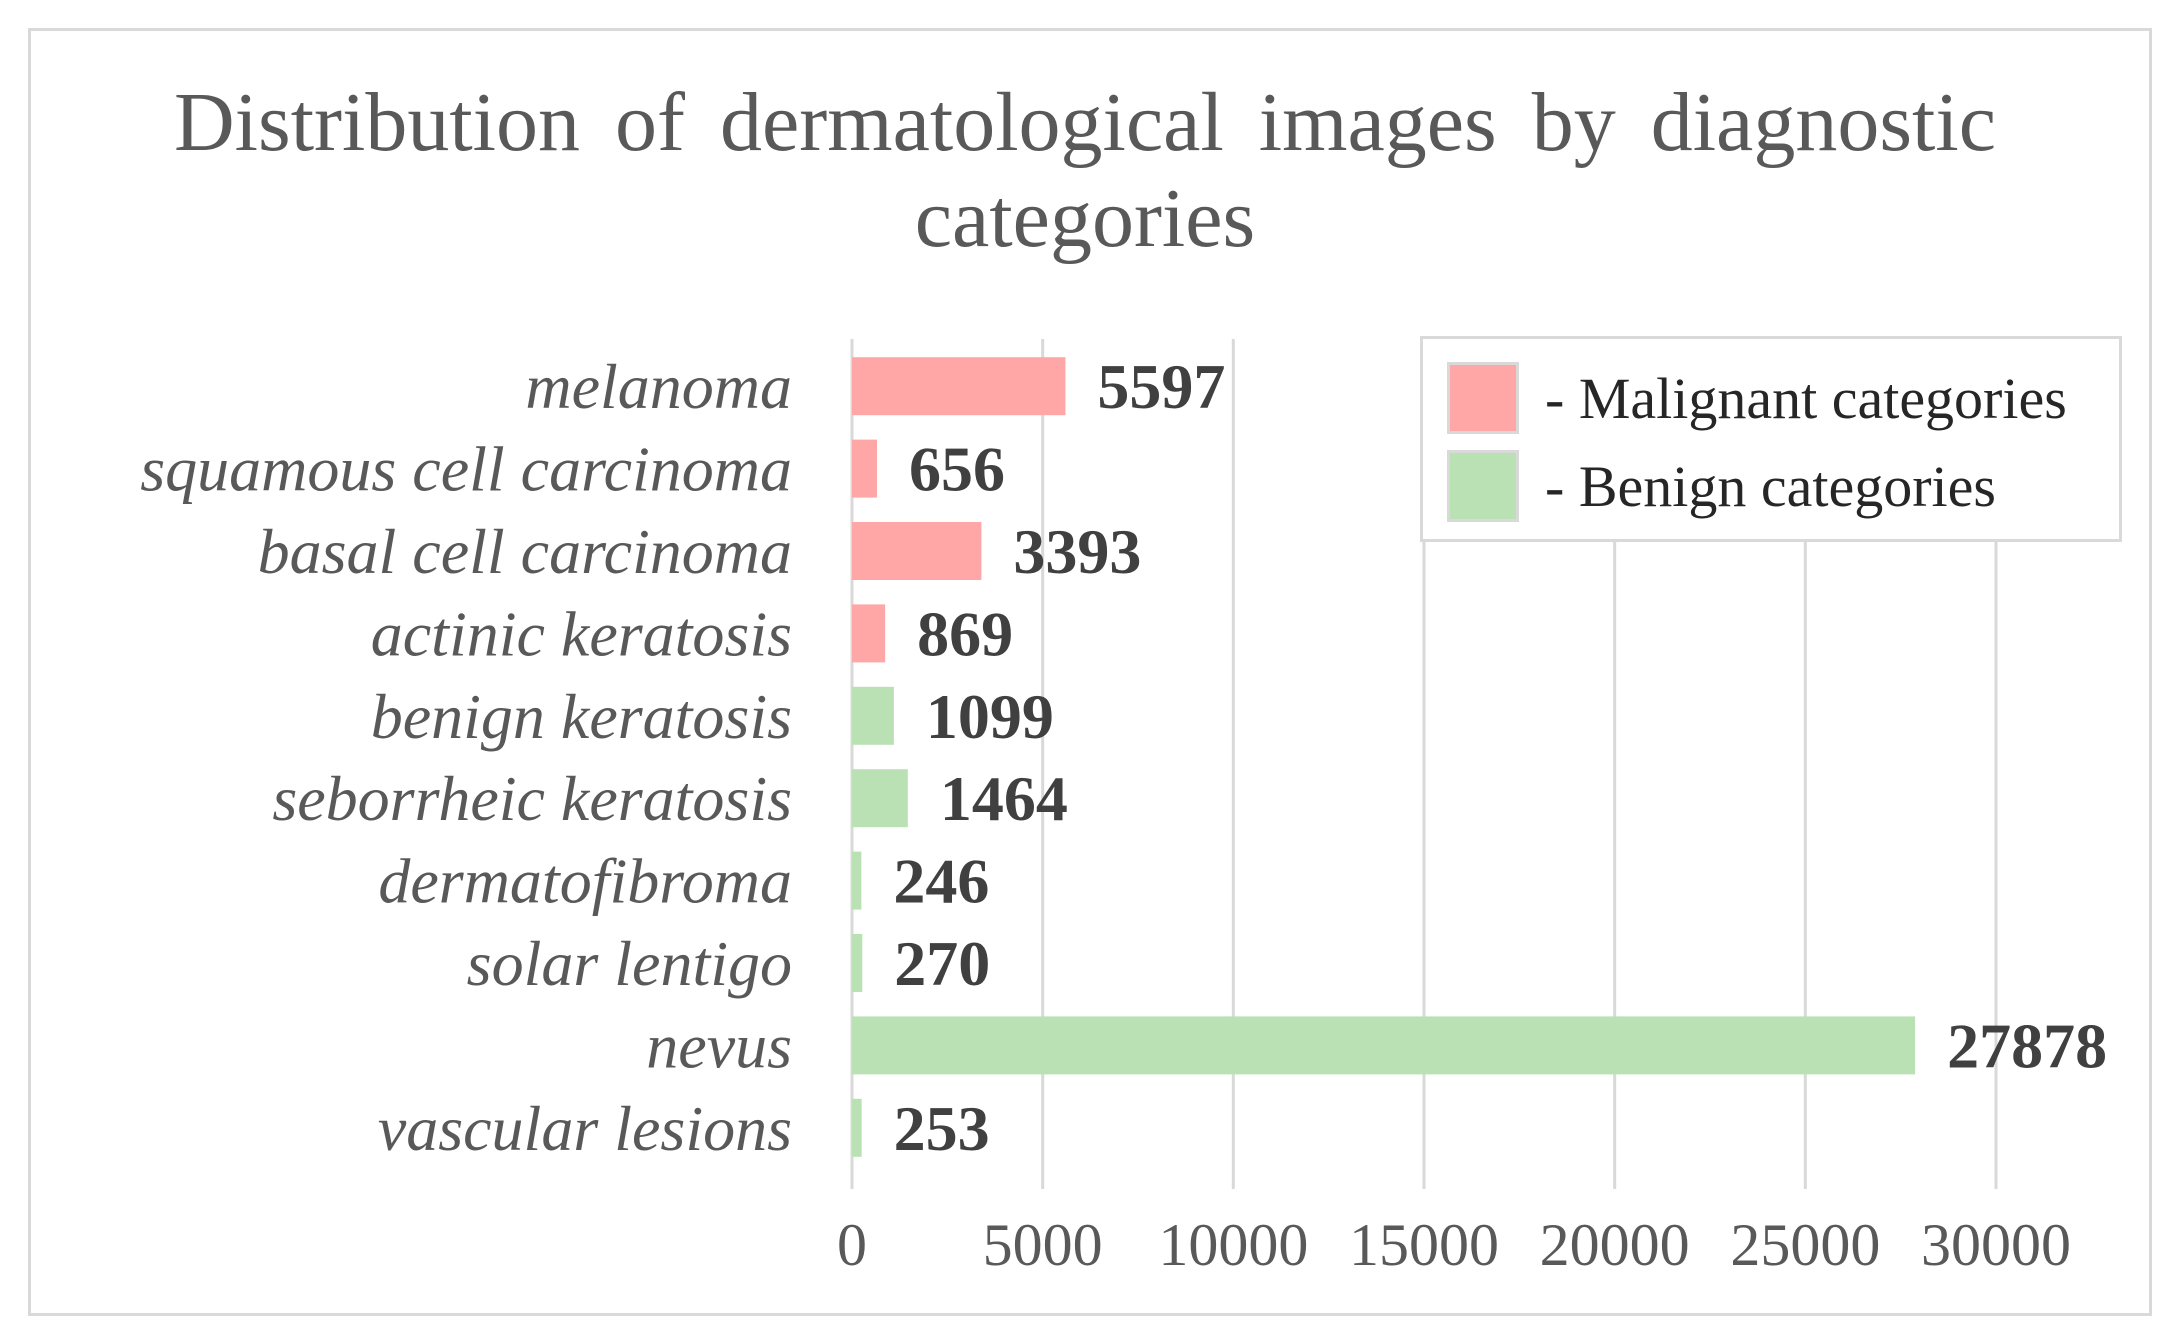 Image resolution: width=2170 pixels, height=1344 pixels. I want to click on legend-item-malignant: - Malignant categories, so click(1757, 398).